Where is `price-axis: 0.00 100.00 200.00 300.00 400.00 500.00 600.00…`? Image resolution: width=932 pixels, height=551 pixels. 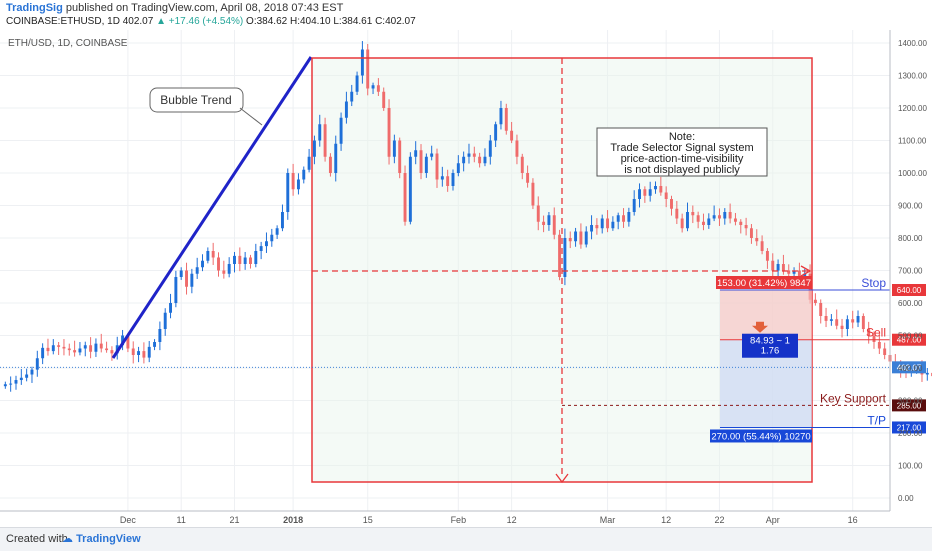
price-axis: 0.00 100.00 200.00 300.00 400.00 500.00 600.00… is located at coordinates (912, 271).